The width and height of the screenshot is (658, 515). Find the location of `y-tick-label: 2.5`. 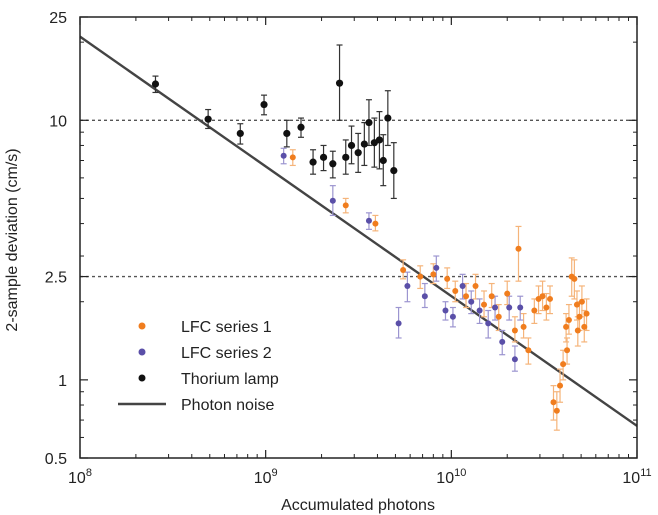

y-tick-label: 2.5 is located at coordinates (56, 278).